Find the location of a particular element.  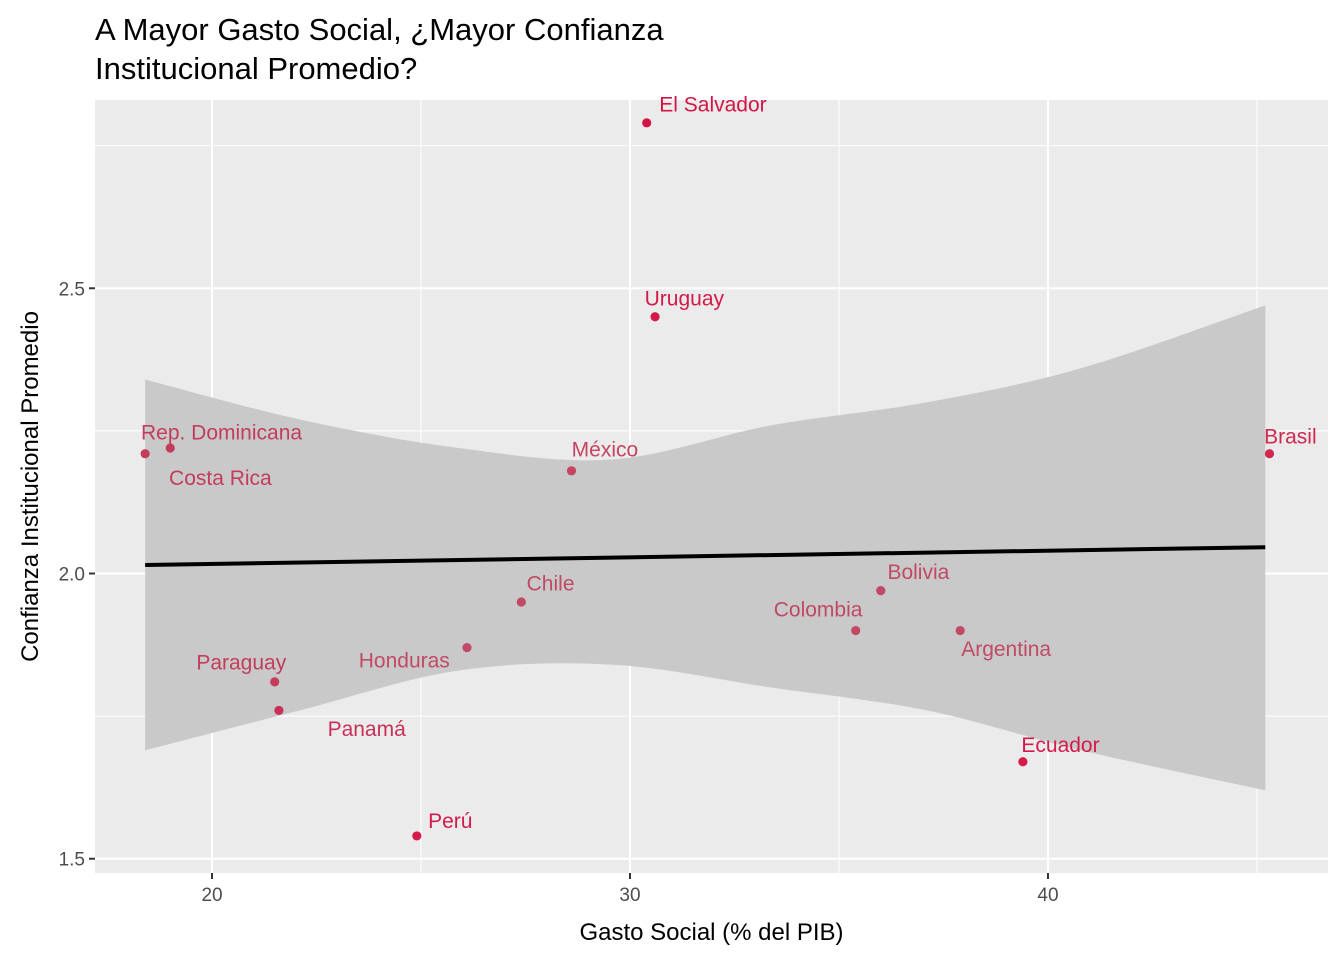

y-tick-label: 2.5 is located at coordinates (72, 289).